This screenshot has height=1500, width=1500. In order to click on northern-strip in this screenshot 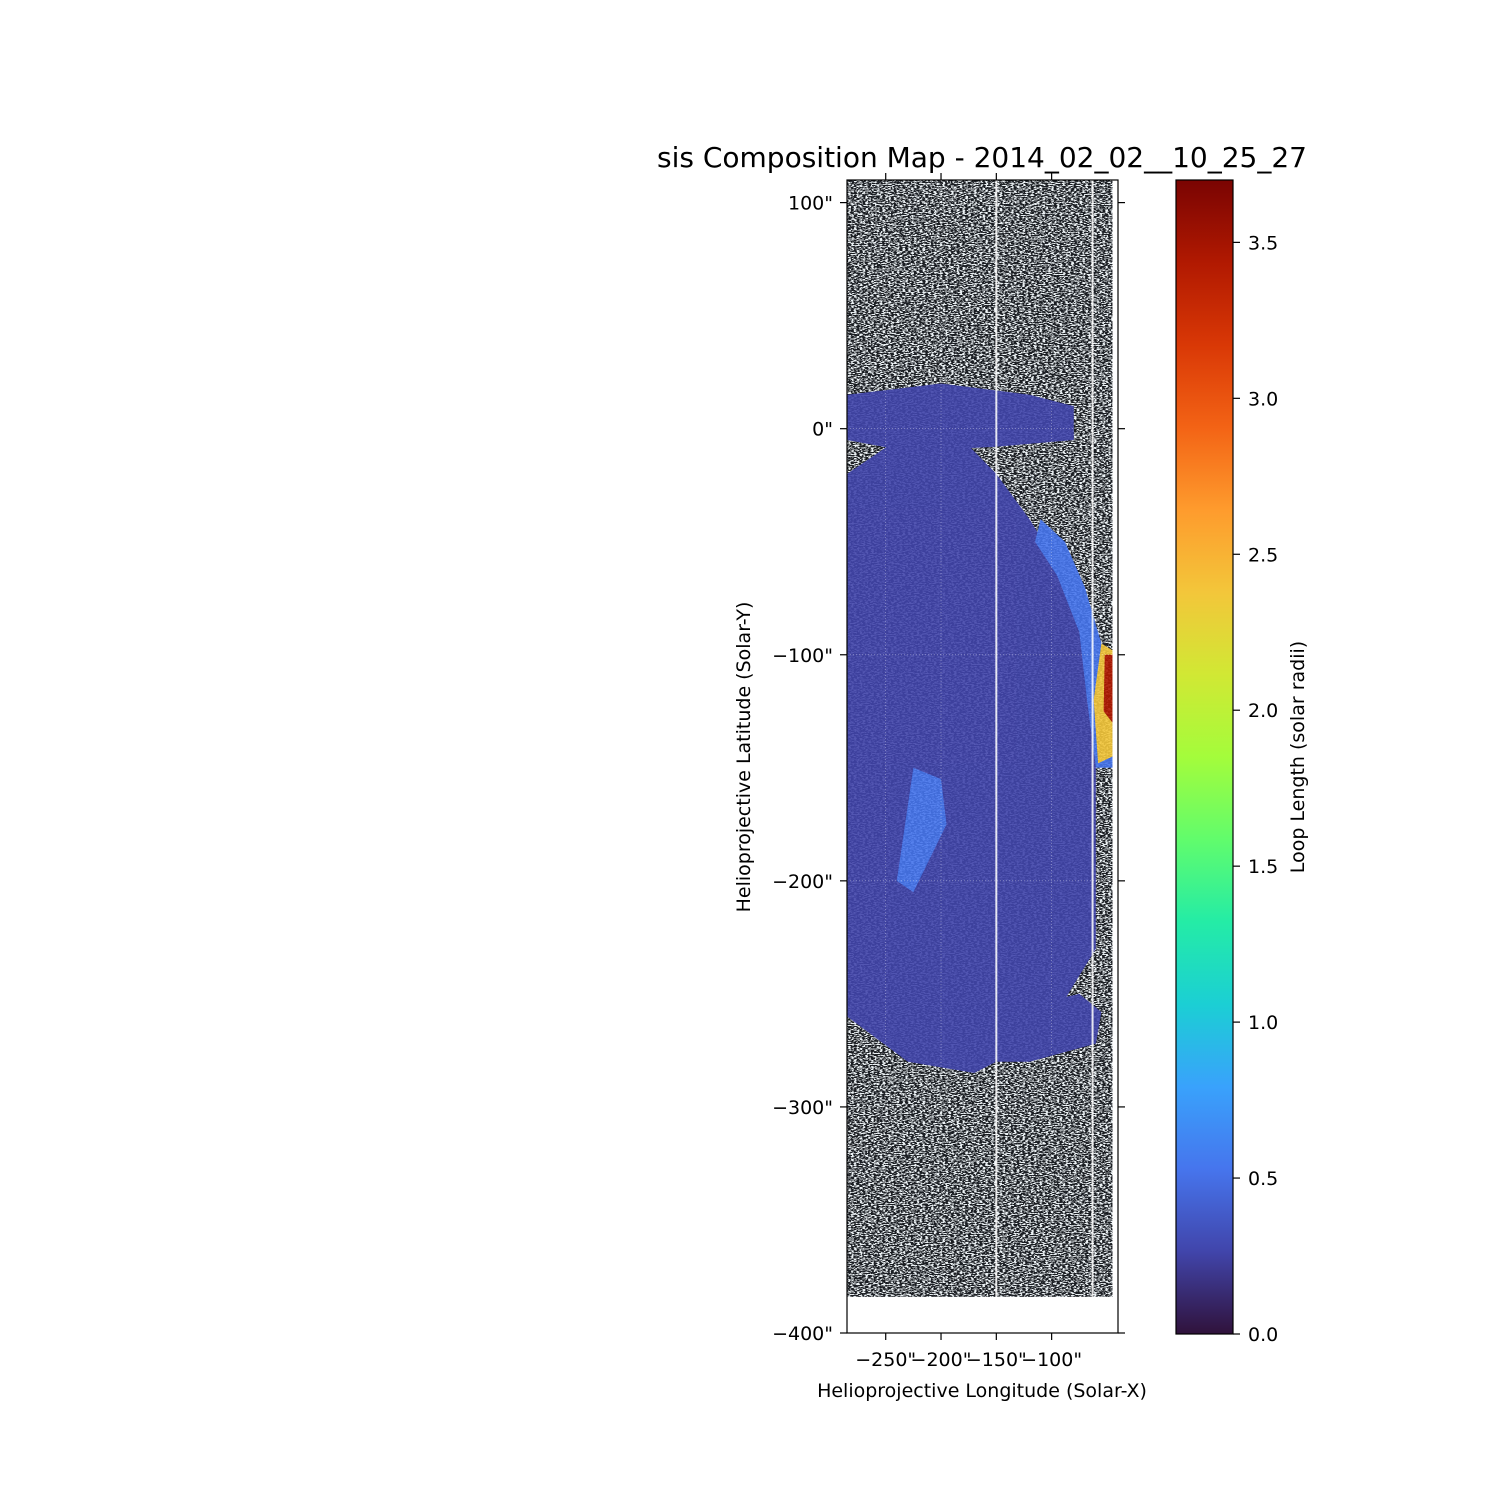, I will do `click(960, 417)`.